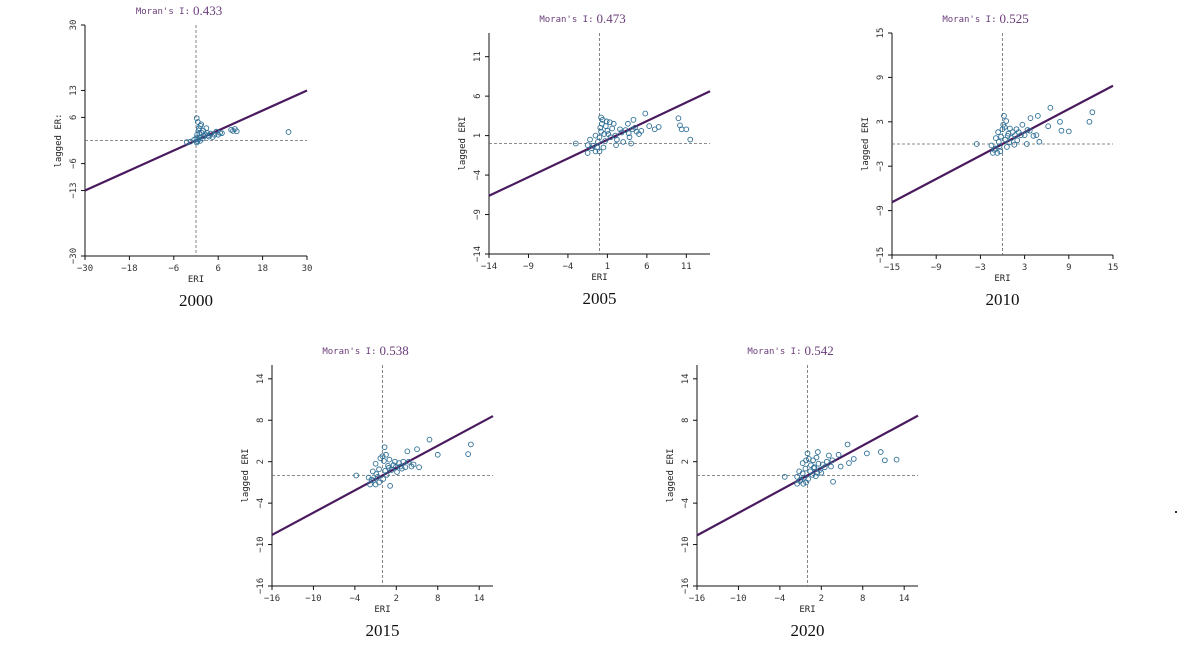 The height and width of the screenshot is (656, 1186). Describe the element at coordinates (489, 267) in the screenshot. I see `x-tick-label: −14` at that location.